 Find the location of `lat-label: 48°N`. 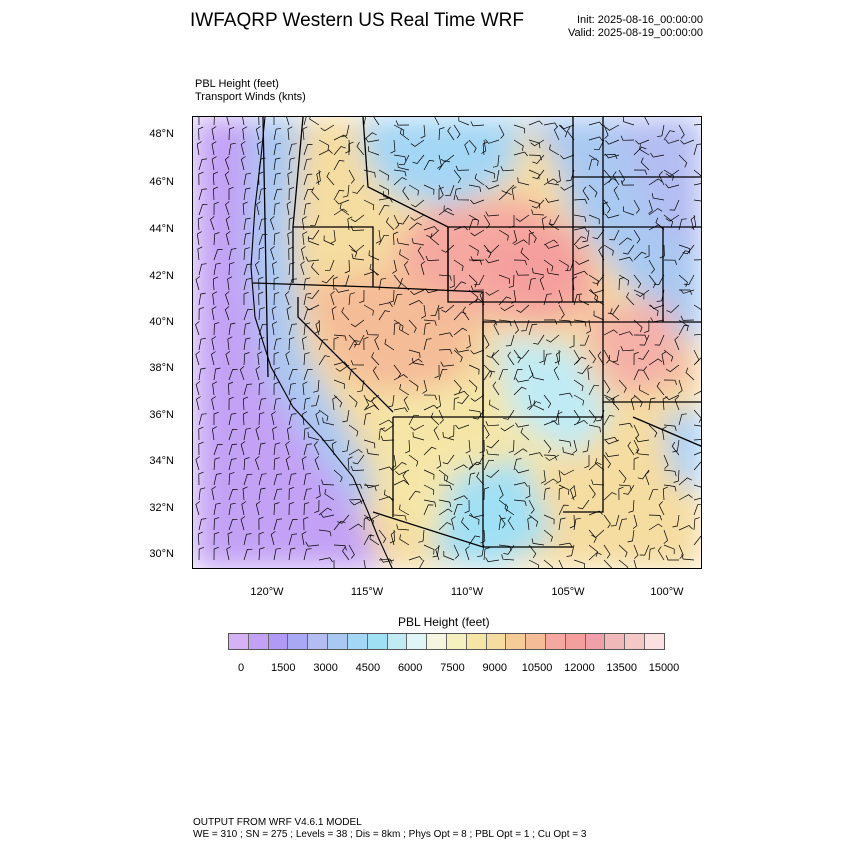

lat-label: 48°N is located at coordinates (161, 134).